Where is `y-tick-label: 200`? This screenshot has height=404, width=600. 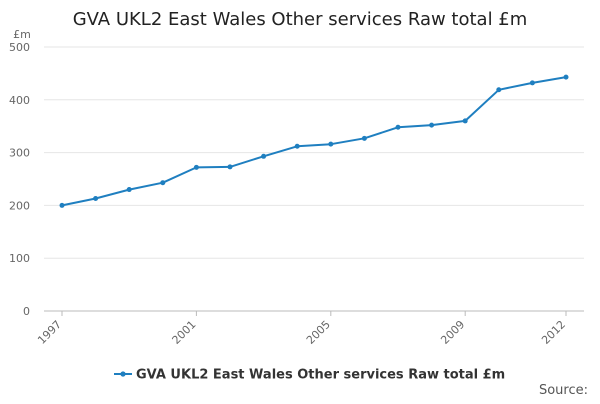 y-tick-label: 200 is located at coordinates (19, 205).